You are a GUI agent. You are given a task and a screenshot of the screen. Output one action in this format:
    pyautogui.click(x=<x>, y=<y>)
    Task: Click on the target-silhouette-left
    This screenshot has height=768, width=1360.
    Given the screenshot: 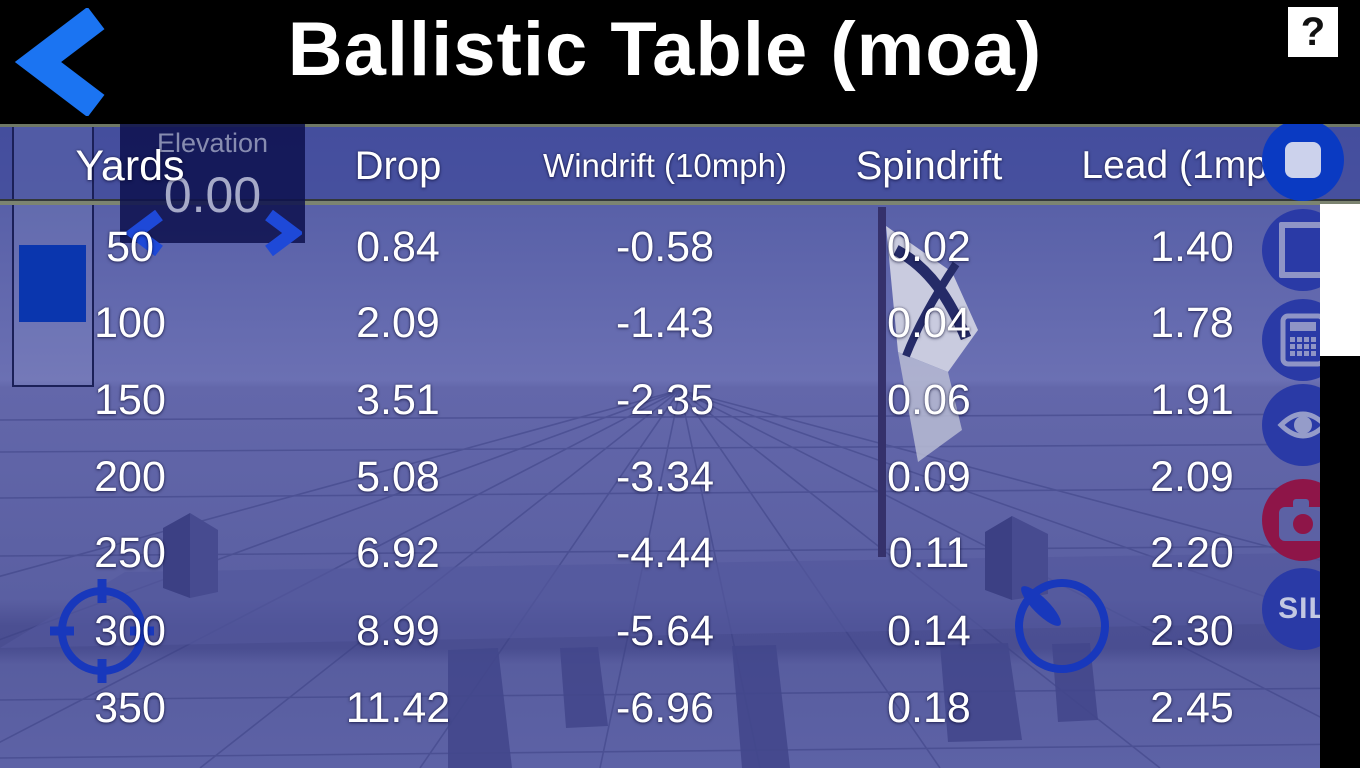 What is the action you would take?
    pyautogui.click(x=190, y=555)
    